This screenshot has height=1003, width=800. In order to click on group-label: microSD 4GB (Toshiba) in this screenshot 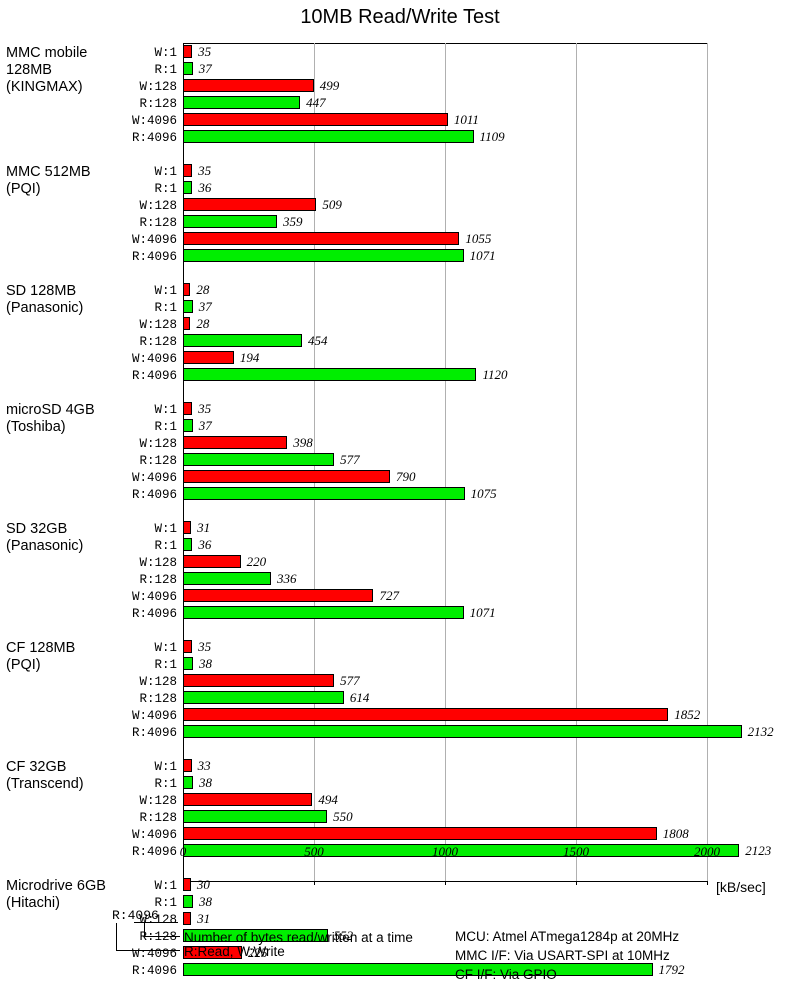, I will do `click(50, 418)`.